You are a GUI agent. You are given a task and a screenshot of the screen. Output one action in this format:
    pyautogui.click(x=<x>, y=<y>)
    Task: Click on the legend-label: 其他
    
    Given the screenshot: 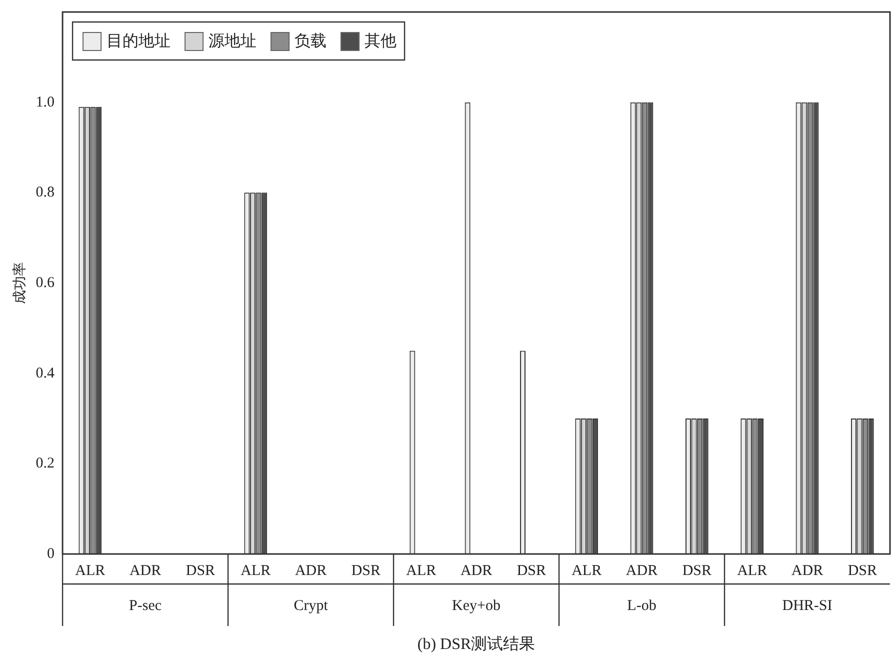 What is the action you would take?
    pyautogui.click(x=380, y=41)
    